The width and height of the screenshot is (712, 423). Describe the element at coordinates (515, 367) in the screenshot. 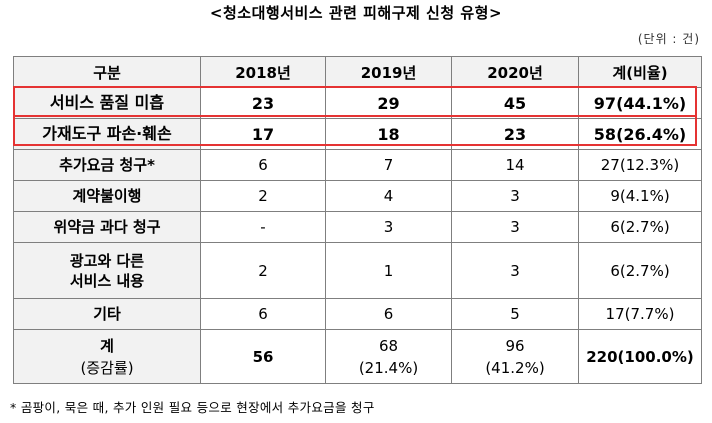

I see `total-2020-rate: (41.2%)` at that location.